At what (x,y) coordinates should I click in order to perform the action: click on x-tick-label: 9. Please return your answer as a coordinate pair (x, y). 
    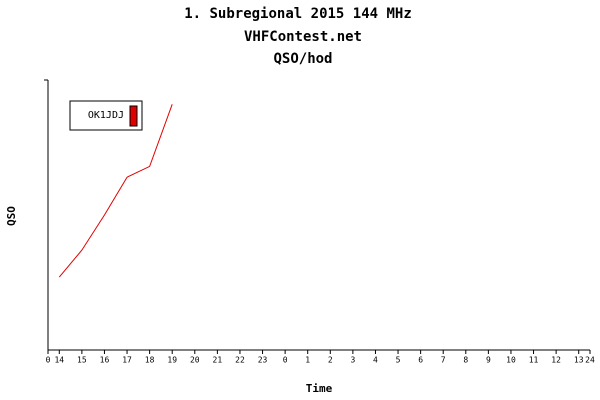
    Looking at the image, I should click on (488, 360).